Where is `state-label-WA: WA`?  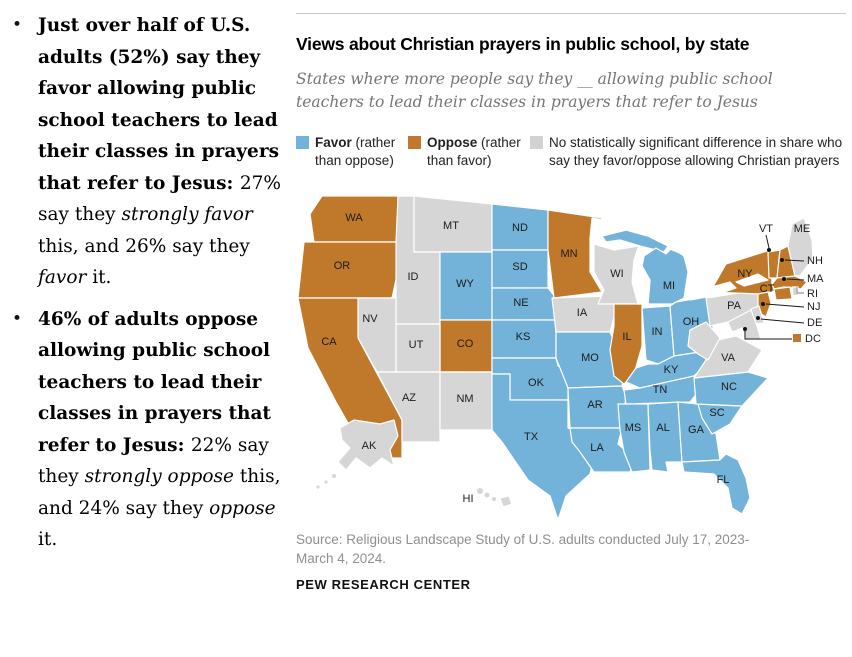
state-label-WA: WA is located at coordinates (354, 218).